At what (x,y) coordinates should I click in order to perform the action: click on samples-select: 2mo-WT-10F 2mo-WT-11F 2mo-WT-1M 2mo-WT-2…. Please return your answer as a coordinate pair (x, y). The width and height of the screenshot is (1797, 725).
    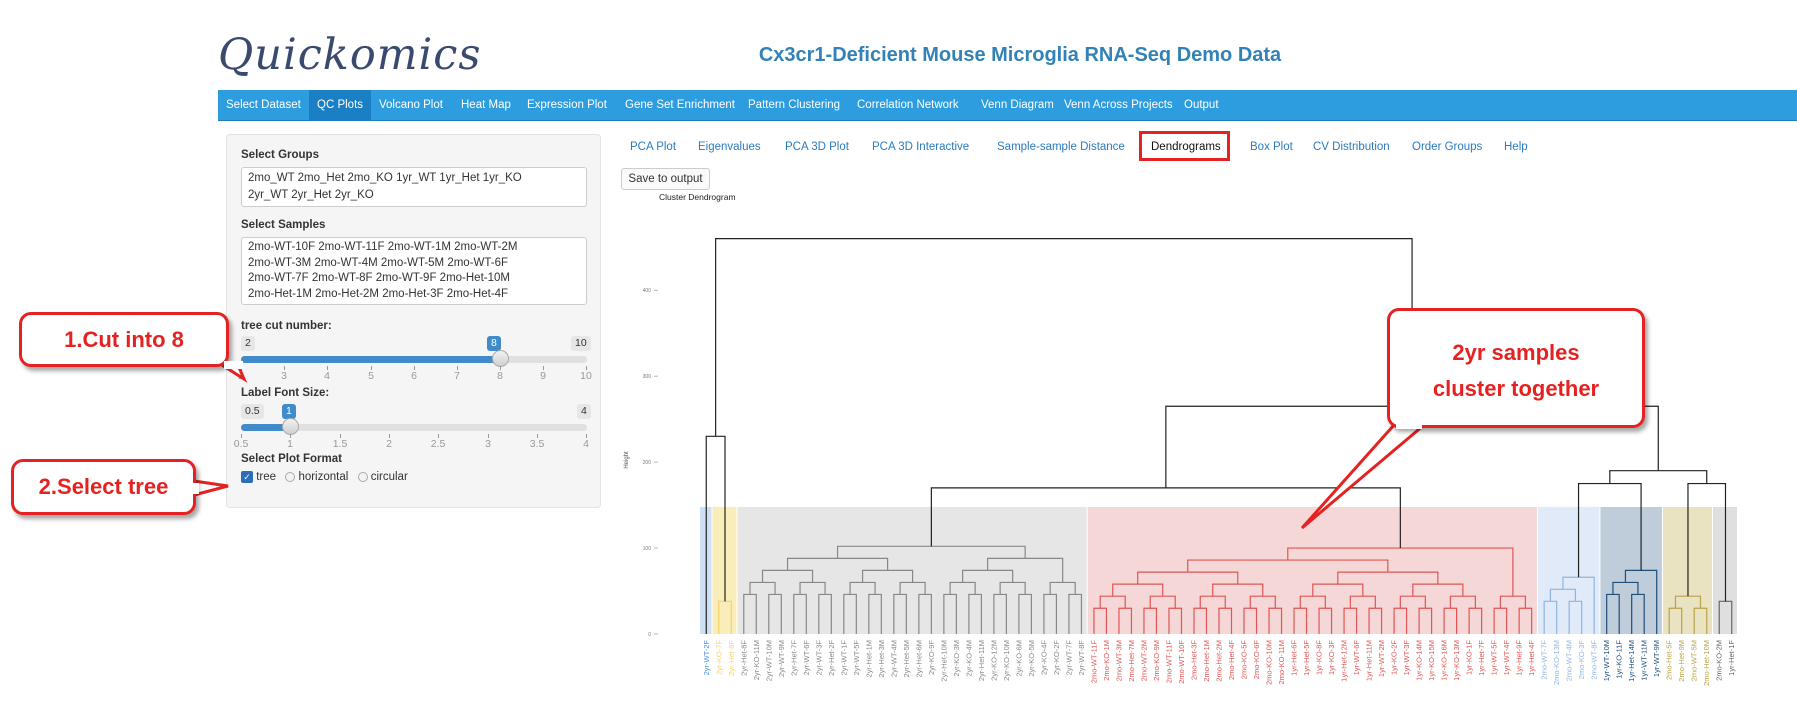
    Looking at the image, I should click on (414, 271).